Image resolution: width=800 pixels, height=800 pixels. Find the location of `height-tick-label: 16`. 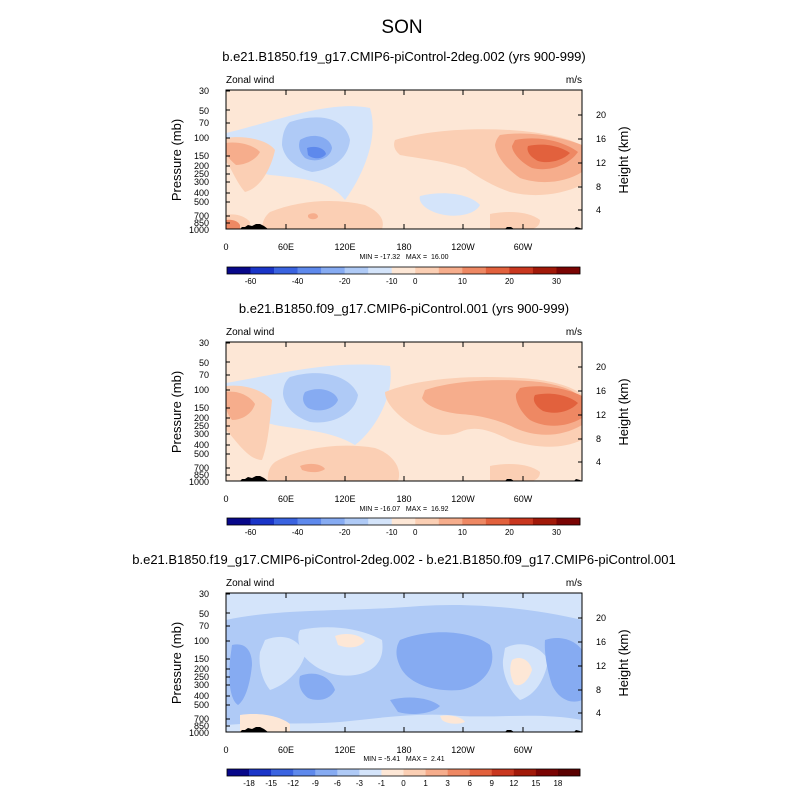

height-tick-label: 16 is located at coordinates (601, 139).